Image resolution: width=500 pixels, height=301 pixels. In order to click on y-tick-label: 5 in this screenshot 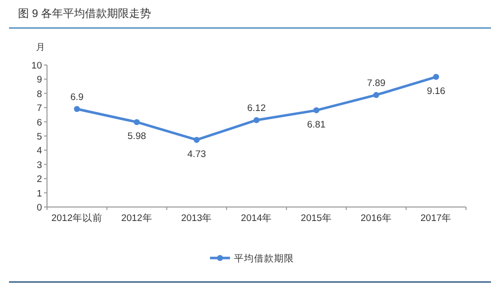, I will do `click(39, 137)`.